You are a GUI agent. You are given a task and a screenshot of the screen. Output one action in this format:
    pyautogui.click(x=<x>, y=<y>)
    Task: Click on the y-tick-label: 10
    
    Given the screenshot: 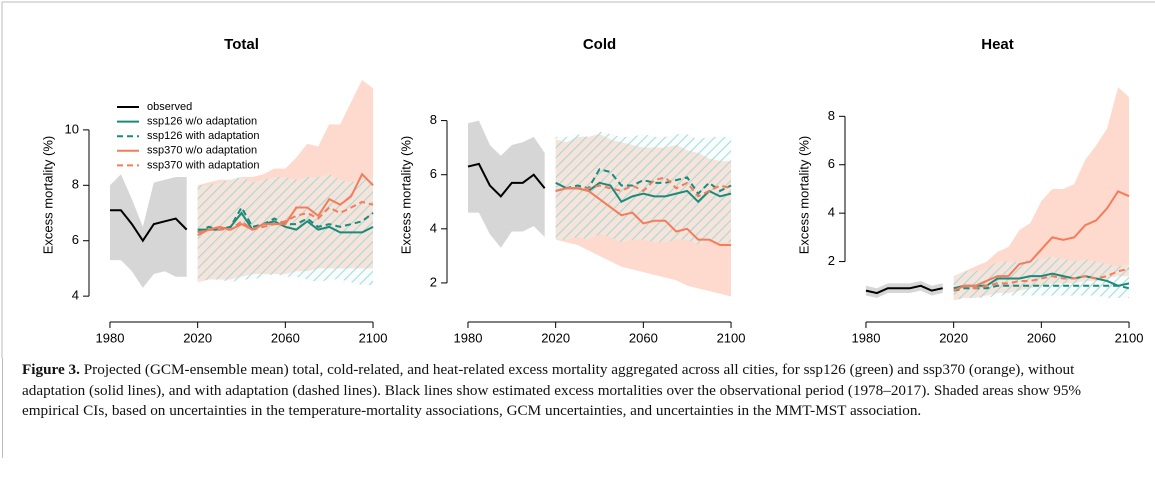 What is the action you would take?
    pyautogui.click(x=72, y=128)
    